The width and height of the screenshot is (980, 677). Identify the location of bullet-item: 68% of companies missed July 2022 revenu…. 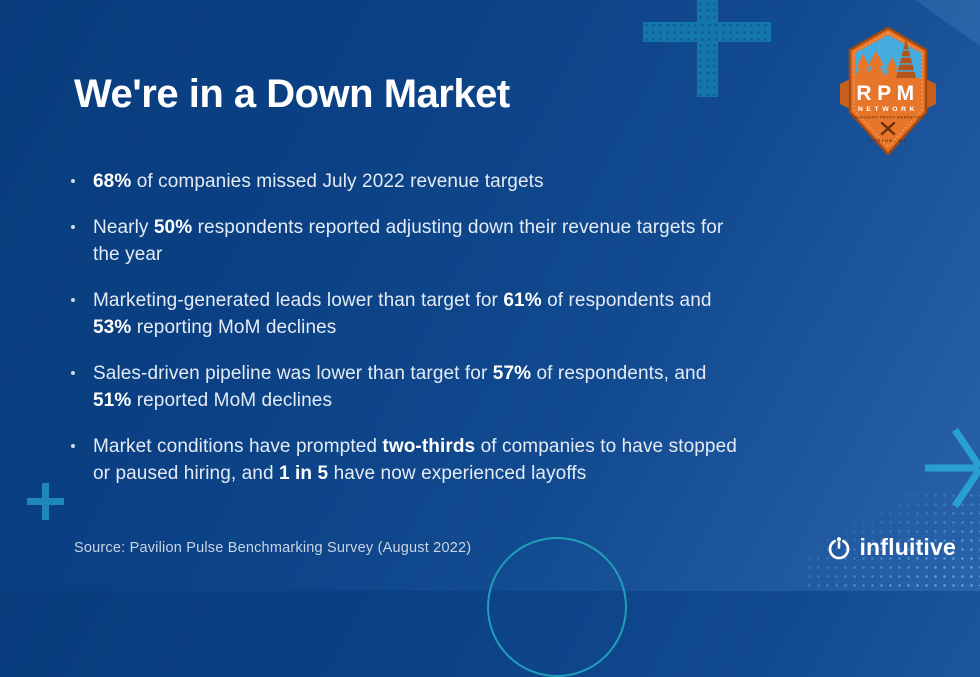
(408, 181).